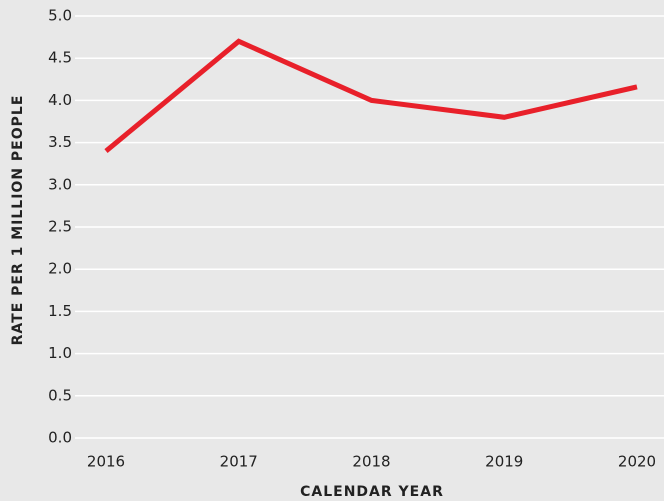 This screenshot has height=501, width=664. What do you see at coordinates (372, 492) in the screenshot?
I see `x-axis-title: CALENDAR YEAR` at bounding box center [372, 492].